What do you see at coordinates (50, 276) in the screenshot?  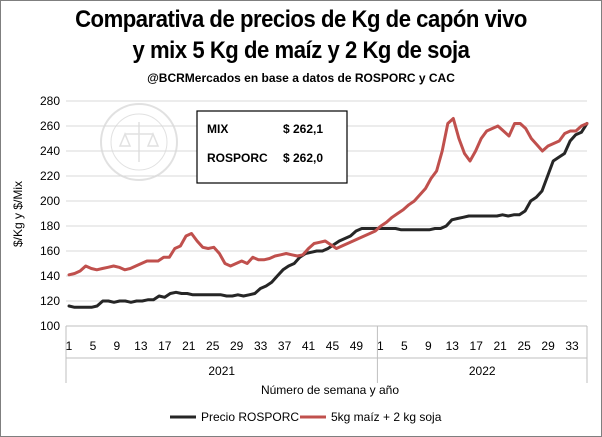 I see `y-tick-label: 140` at bounding box center [50, 276].